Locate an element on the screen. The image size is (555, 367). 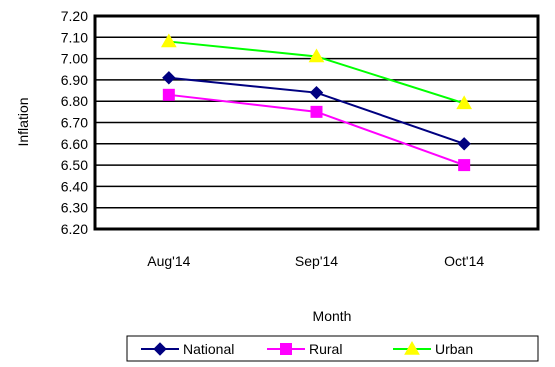
legend-entries: National Rural Urban is located at coordinates (307, 348).